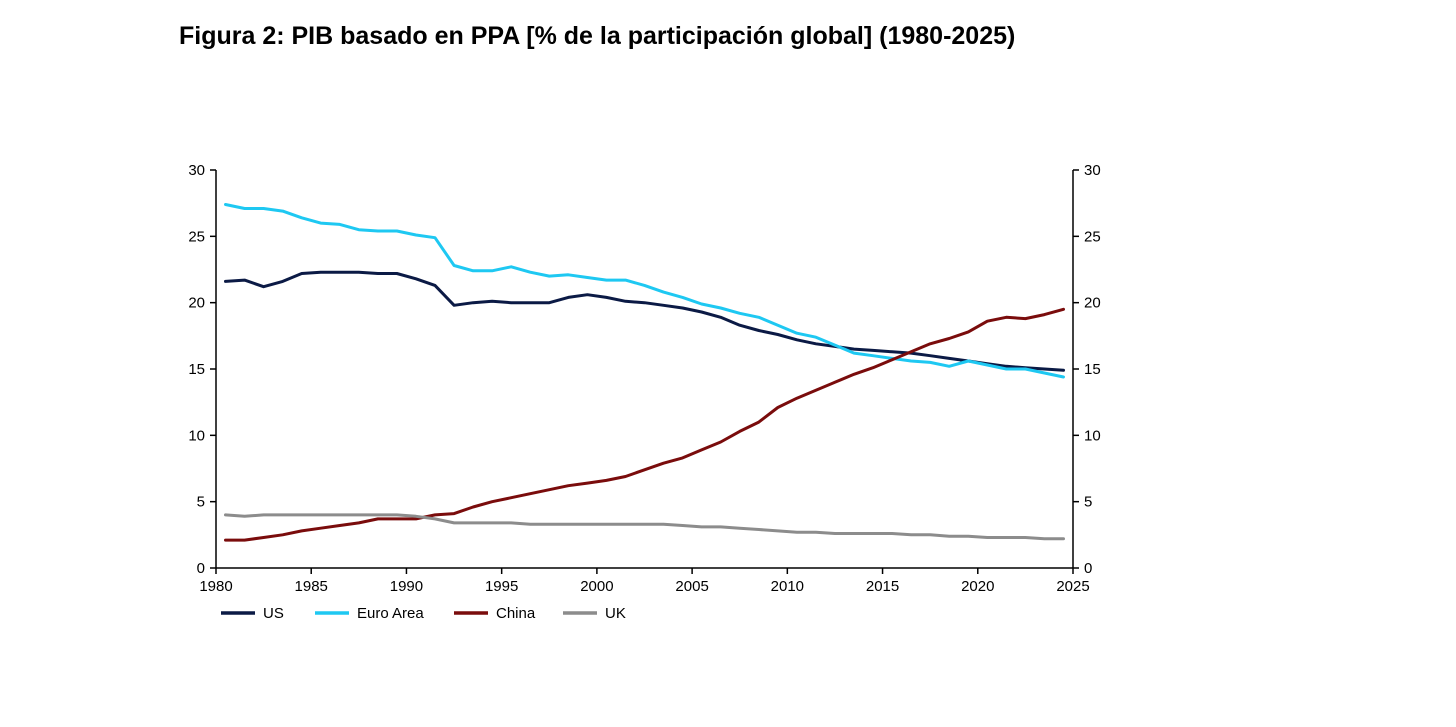  I want to click on y-tick-label-left: 5, so click(201, 502).